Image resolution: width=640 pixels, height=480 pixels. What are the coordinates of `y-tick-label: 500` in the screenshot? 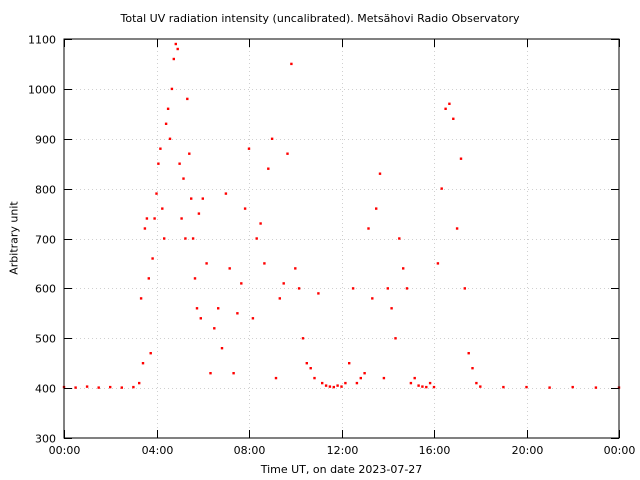 It's located at (45, 339).